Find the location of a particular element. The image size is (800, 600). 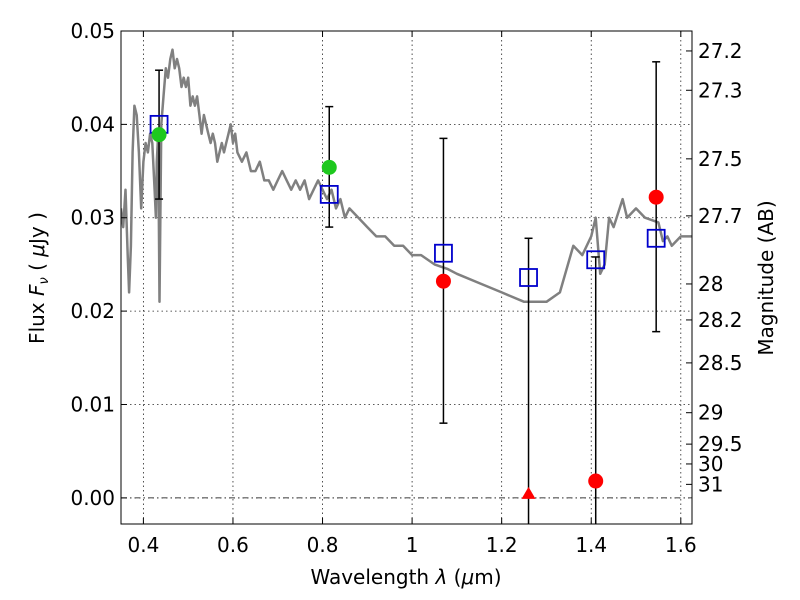

y-tick-label: 0.05 is located at coordinates (92, 31).